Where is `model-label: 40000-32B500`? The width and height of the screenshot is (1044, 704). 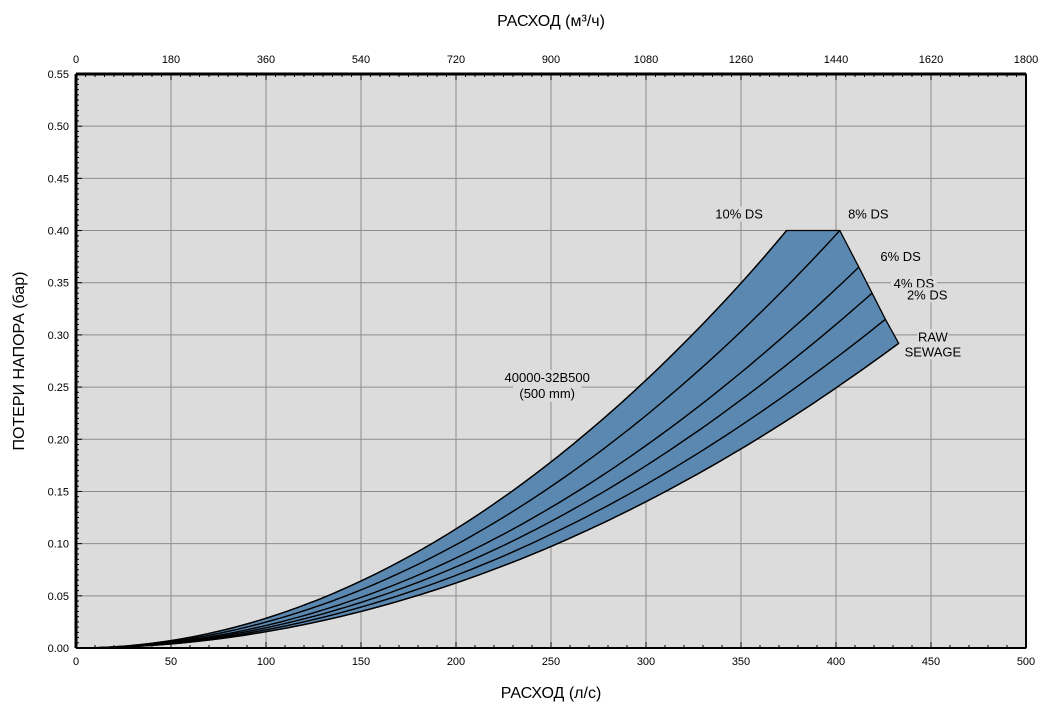 model-label: 40000-32B500 is located at coordinates (547, 377).